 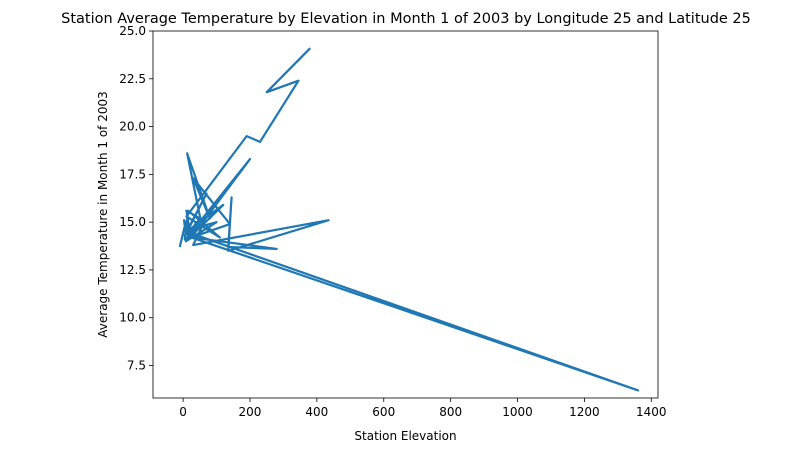 I want to click on x-tick-label: 0, so click(x=183, y=412).